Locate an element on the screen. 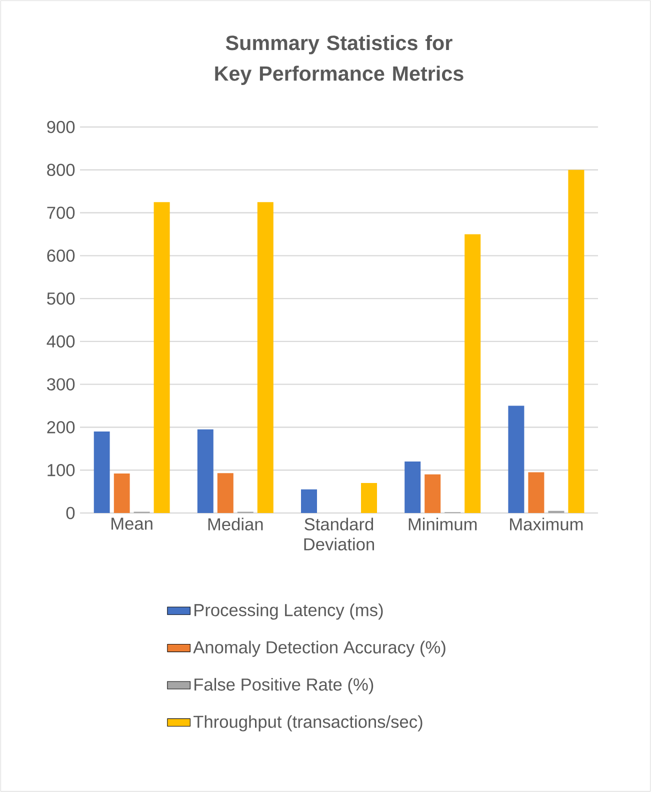 This screenshot has height=792, width=651. y-tick-label: 900 is located at coordinates (61, 127).